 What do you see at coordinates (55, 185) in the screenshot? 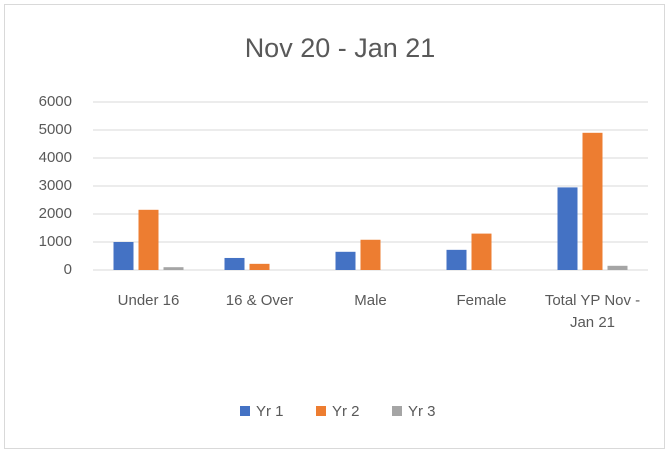
I see `y-tick-label: 3000` at bounding box center [55, 185].